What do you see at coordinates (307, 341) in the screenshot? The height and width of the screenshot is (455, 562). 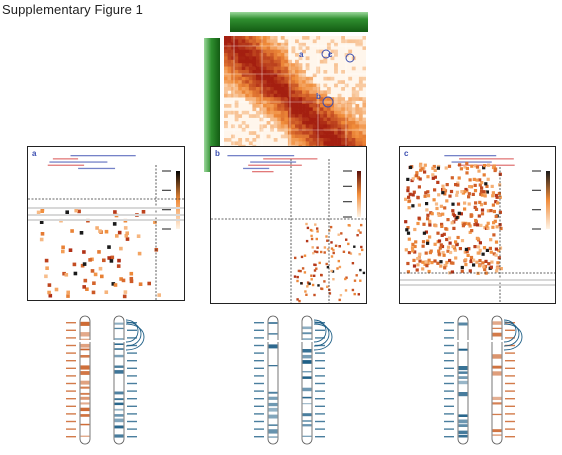 I see `centromere` at bounding box center [307, 341].